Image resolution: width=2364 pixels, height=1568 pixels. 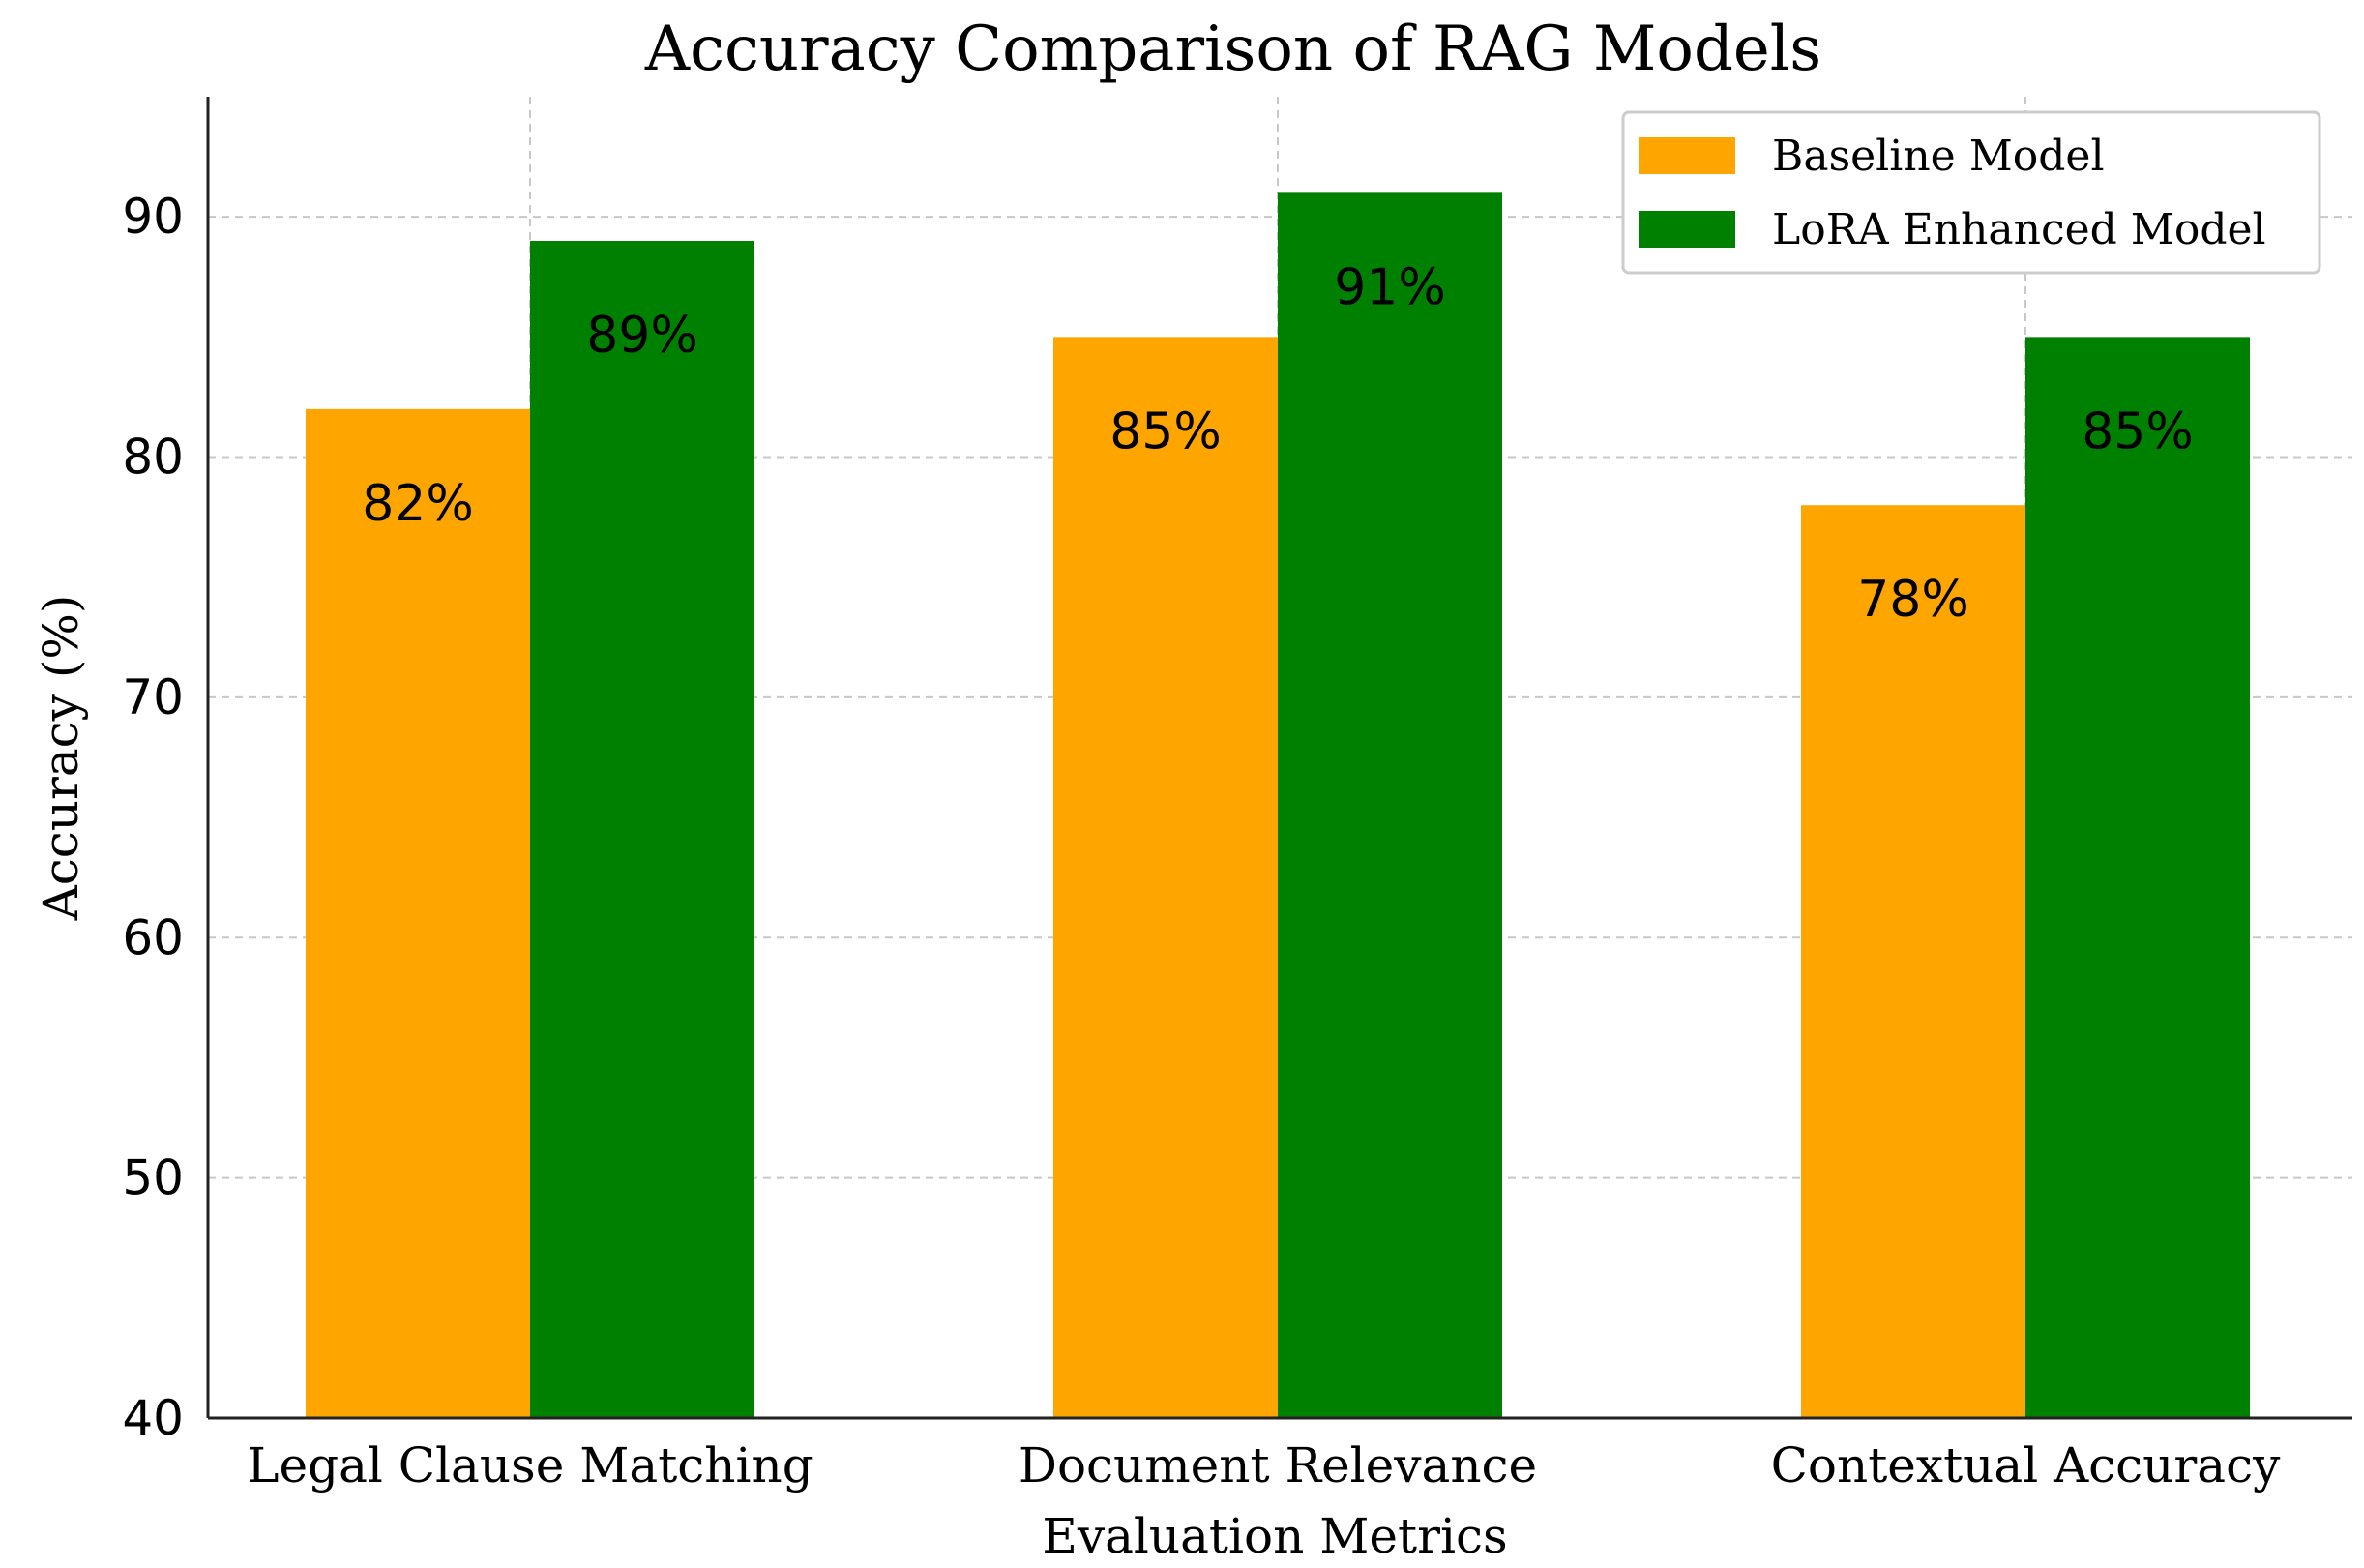 What do you see at coordinates (1390, 287) in the screenshot?
I see `data-label: 91%` at bounding box center [1390, 287].